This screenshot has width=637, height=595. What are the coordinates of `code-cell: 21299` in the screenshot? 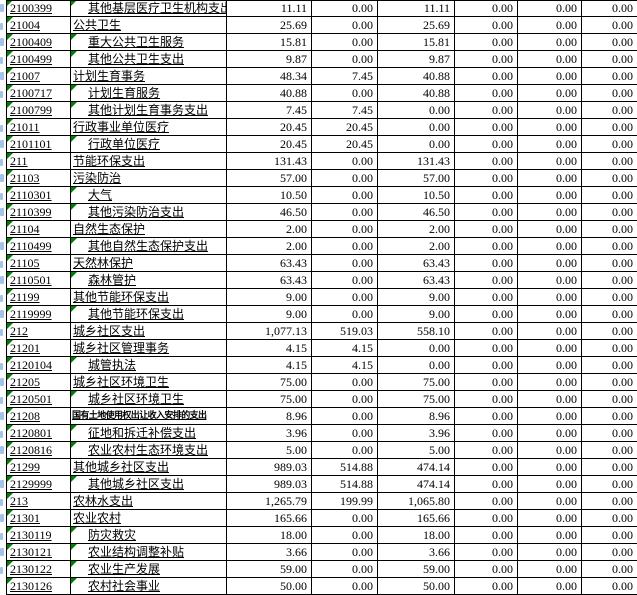 It's located at (39, 467).